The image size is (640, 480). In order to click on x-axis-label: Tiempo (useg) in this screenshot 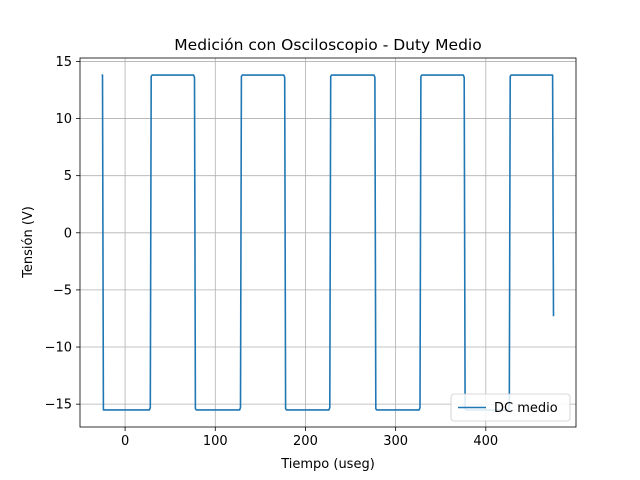, I will do `click(327, 464)`.